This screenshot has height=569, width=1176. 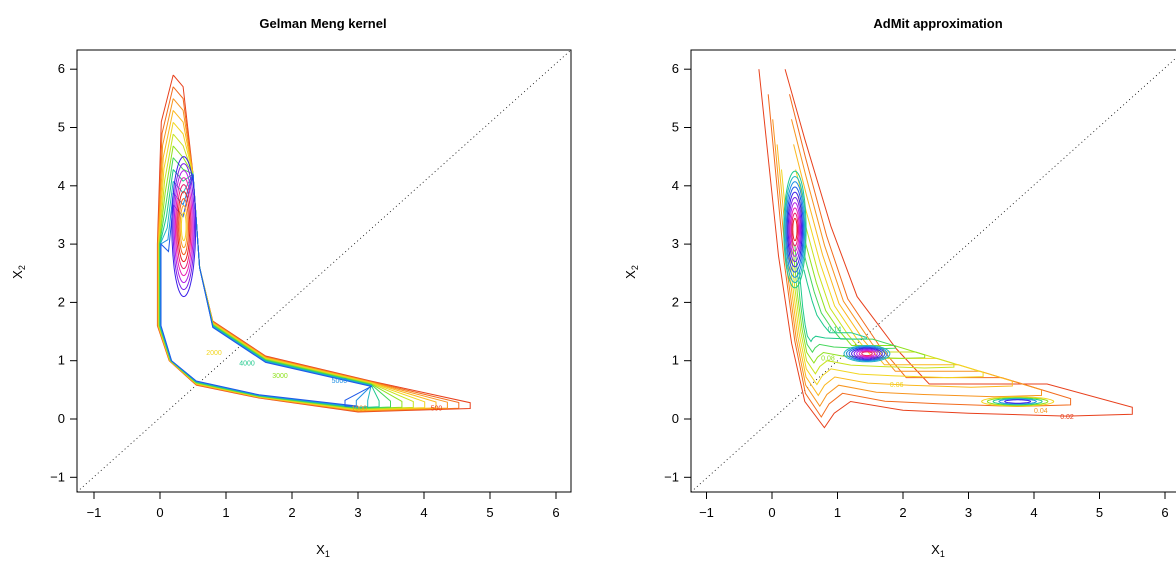 I want to click on right-y-tick-label: 2, so click(x=675, y=301).